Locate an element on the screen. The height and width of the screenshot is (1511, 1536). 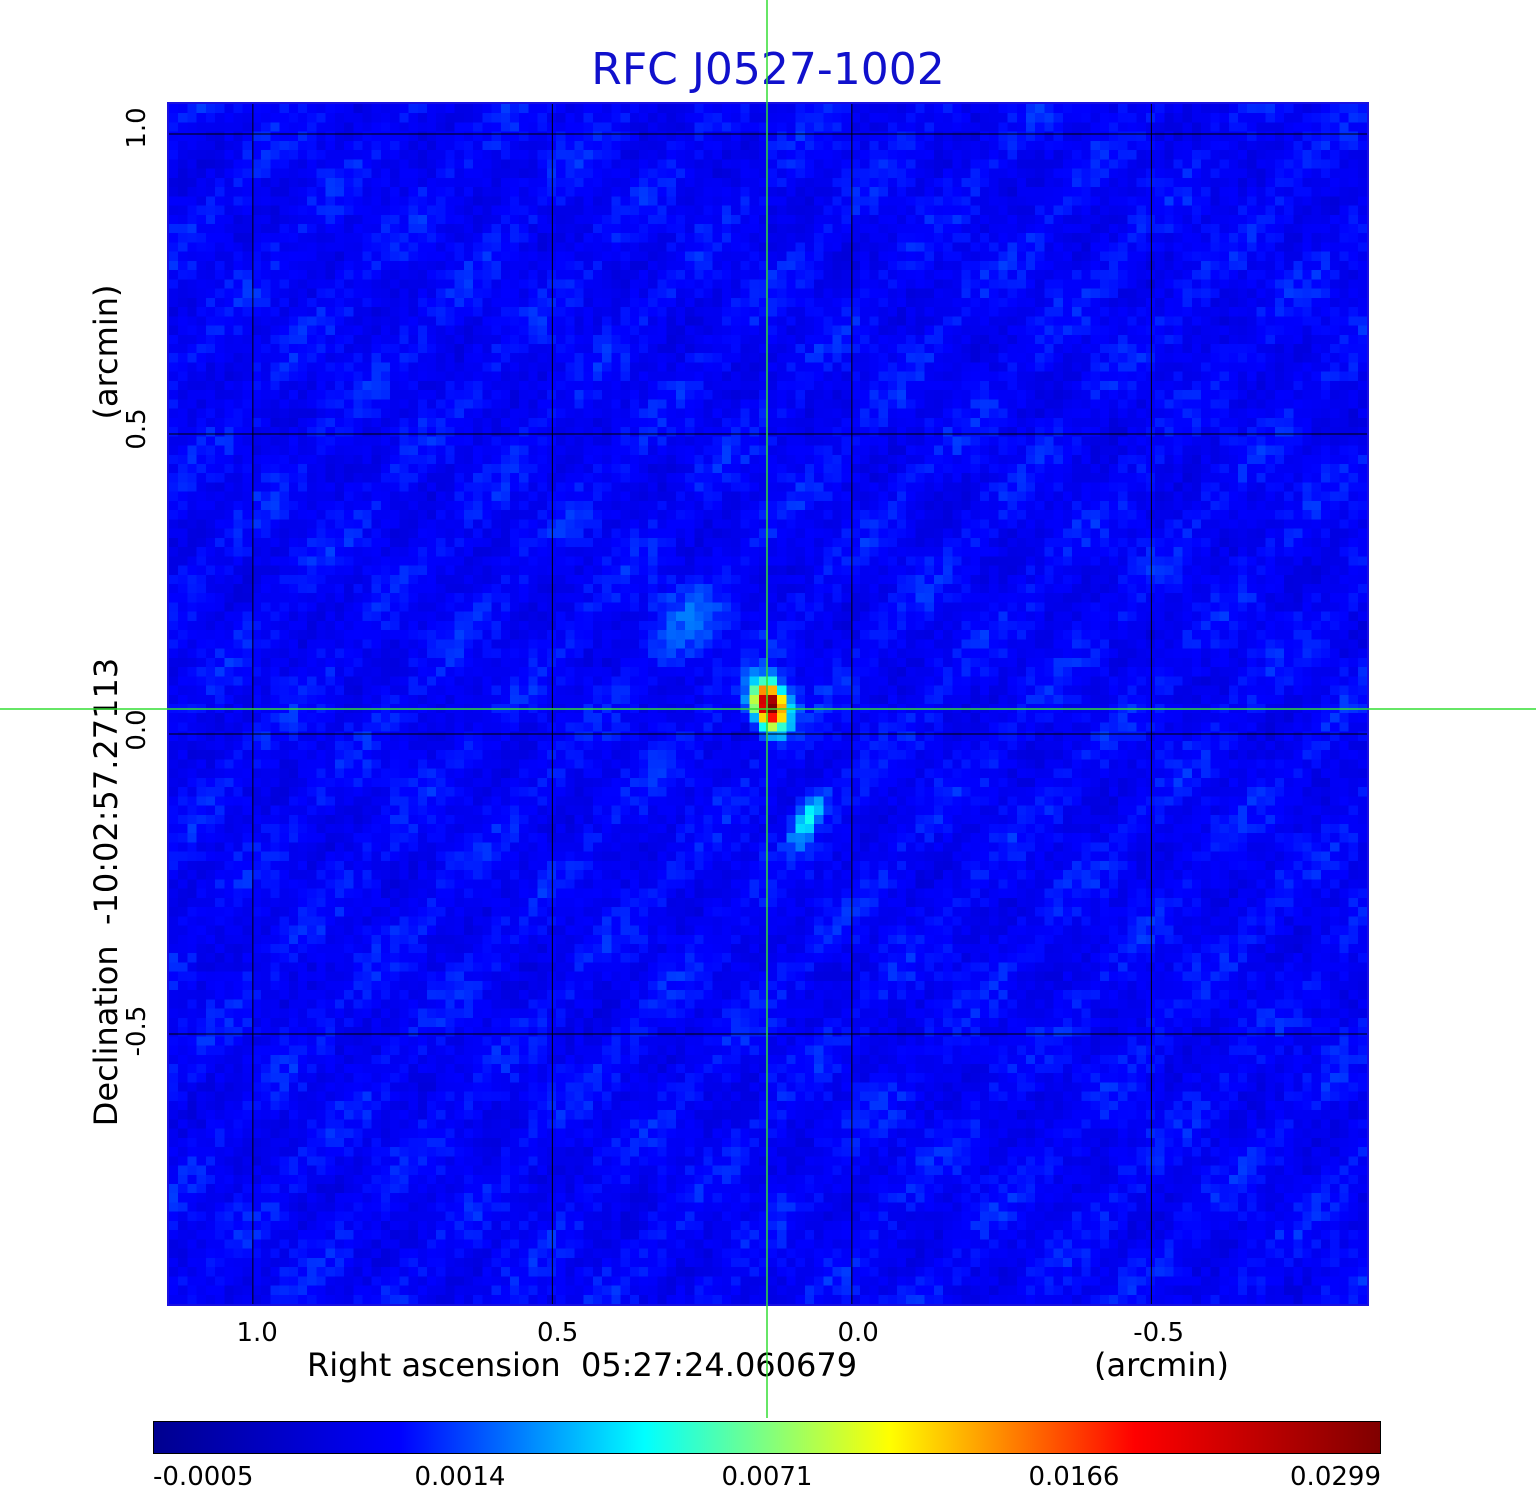
colorbar-tick-label: -0.0005 is located at coordinates (203, 1477).